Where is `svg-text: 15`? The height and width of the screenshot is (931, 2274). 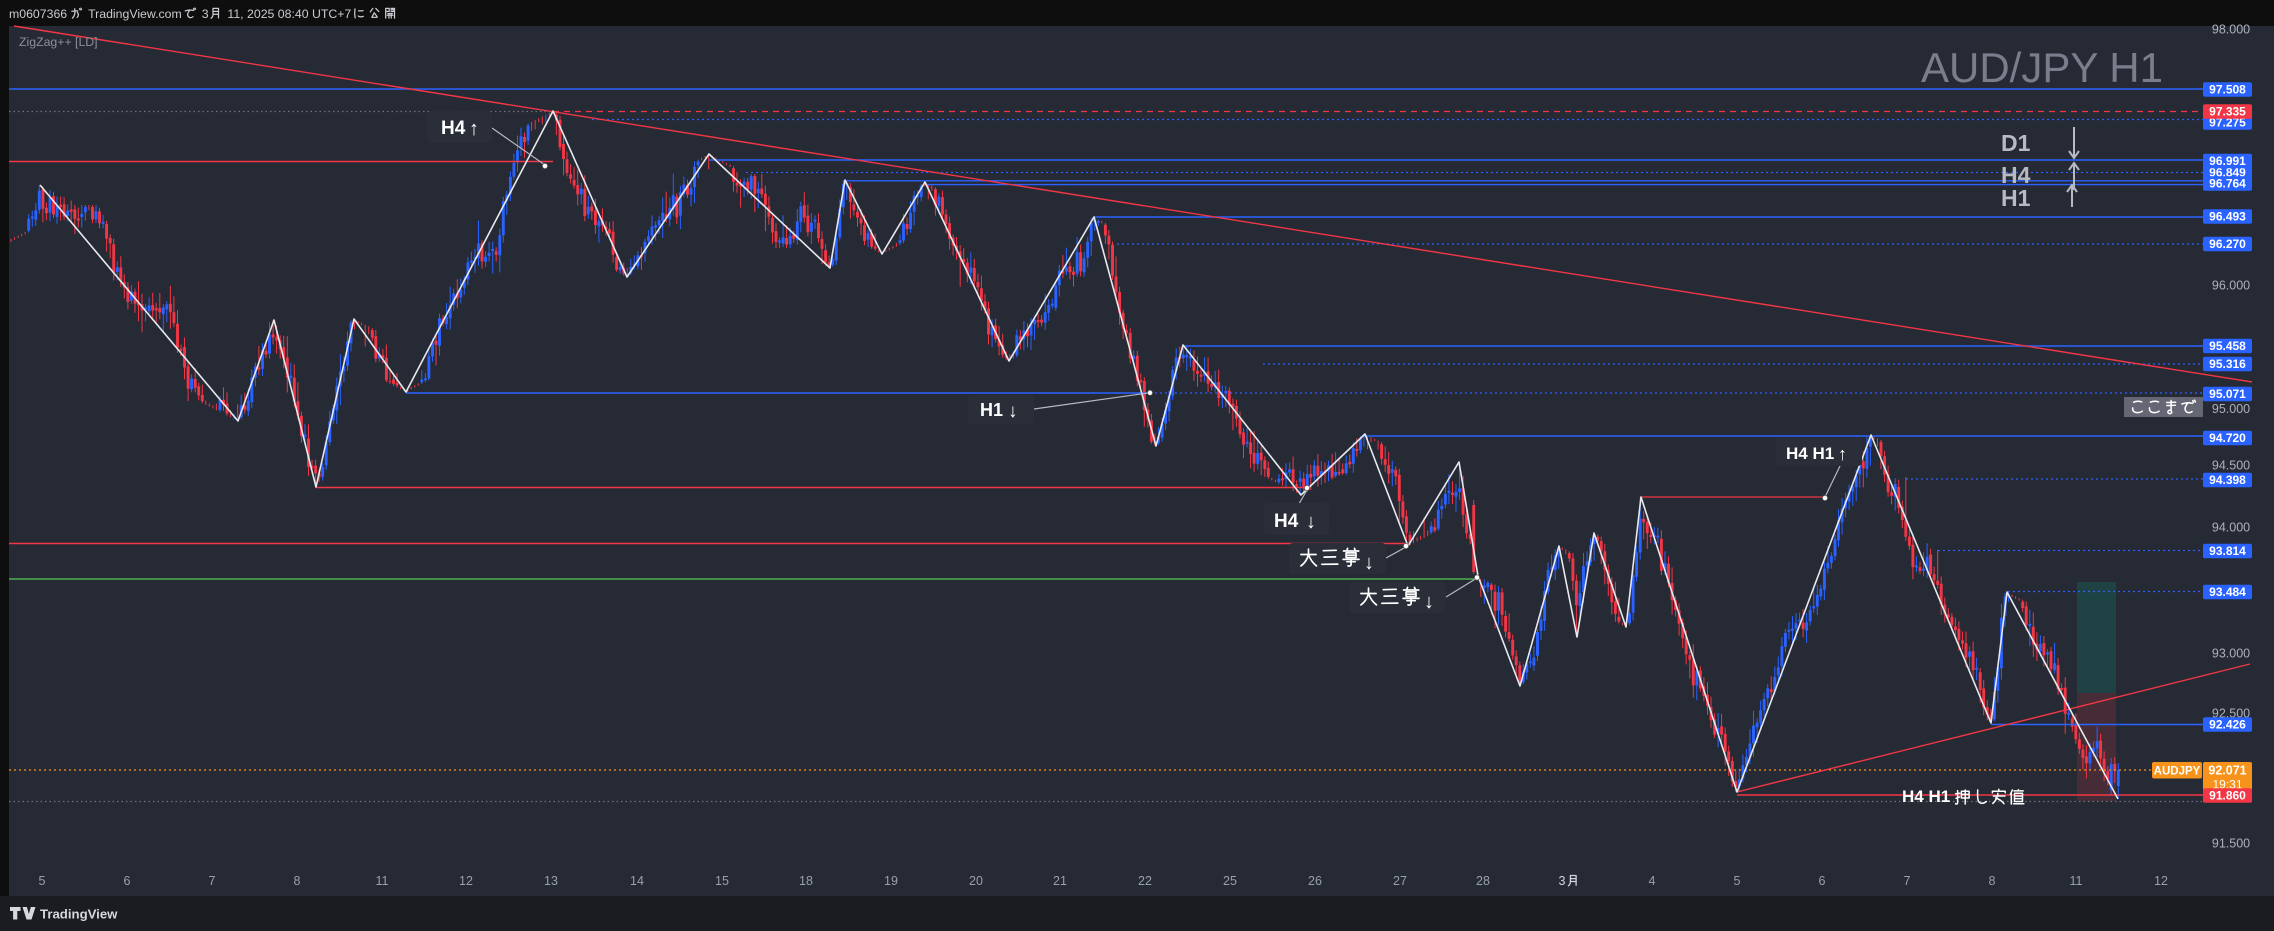 svg-text: 15 is located at coordinates (722, 881).